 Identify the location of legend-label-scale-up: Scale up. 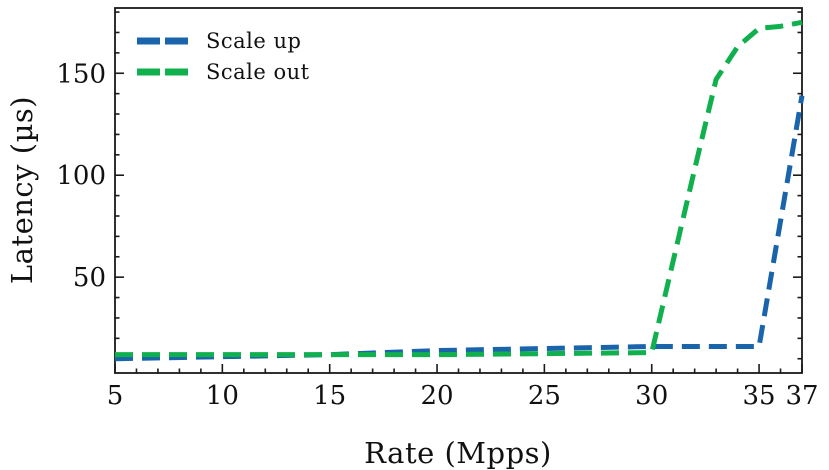
(253, 41).